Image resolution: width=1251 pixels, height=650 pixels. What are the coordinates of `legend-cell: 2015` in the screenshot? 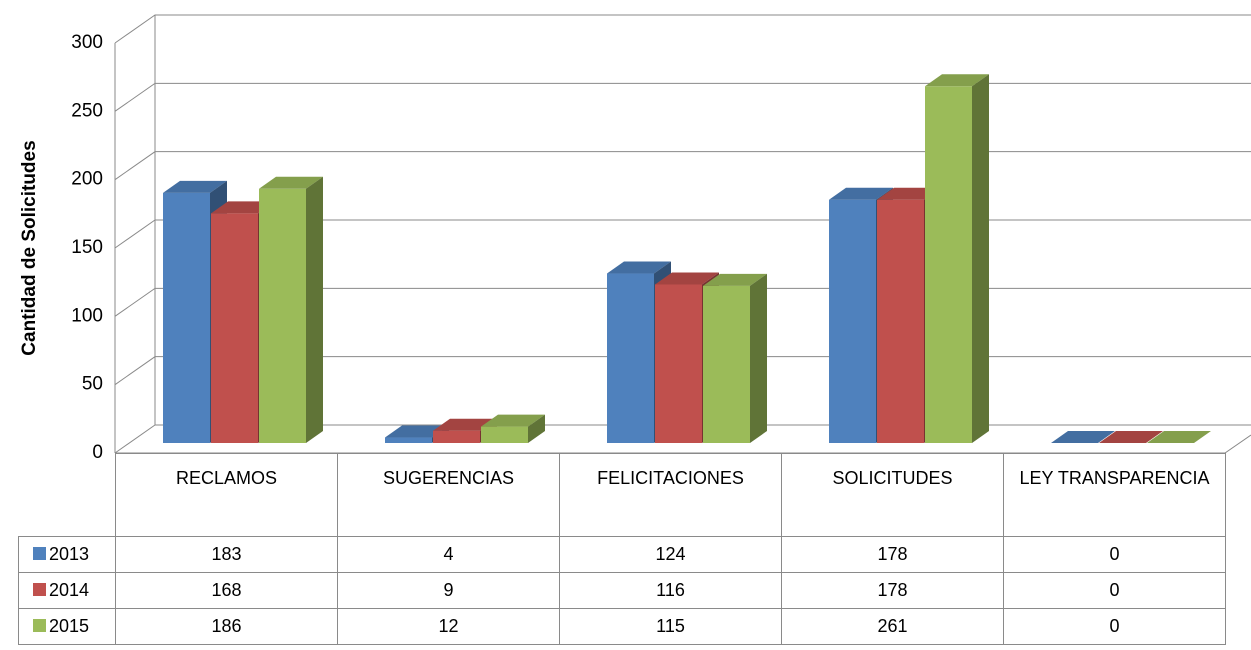 It's located at (67, 626).